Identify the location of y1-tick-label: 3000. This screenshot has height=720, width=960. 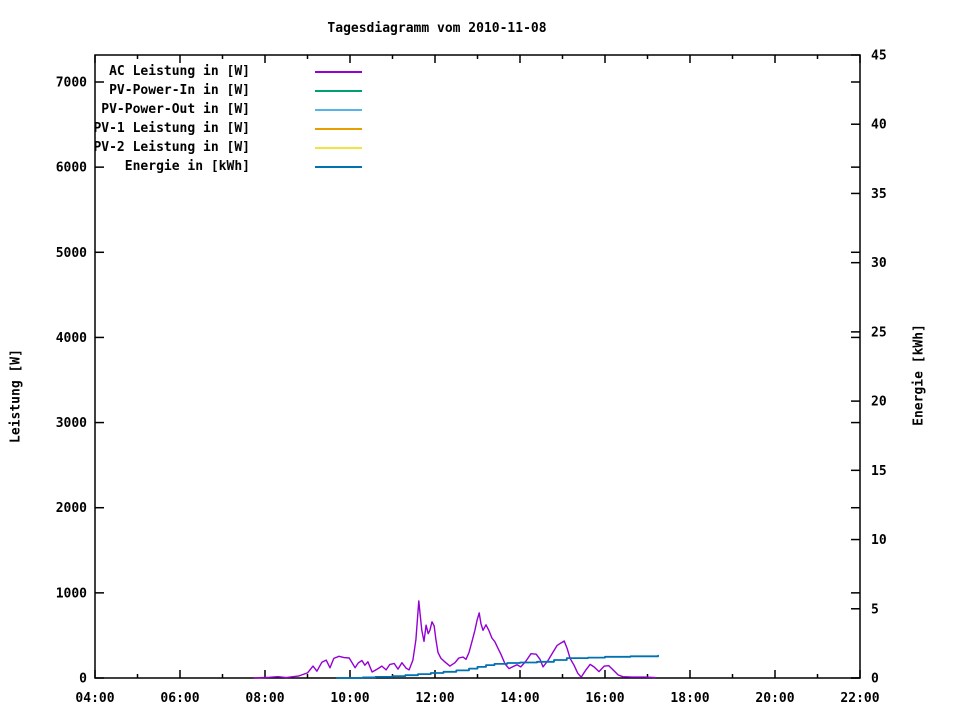
(71, 423).